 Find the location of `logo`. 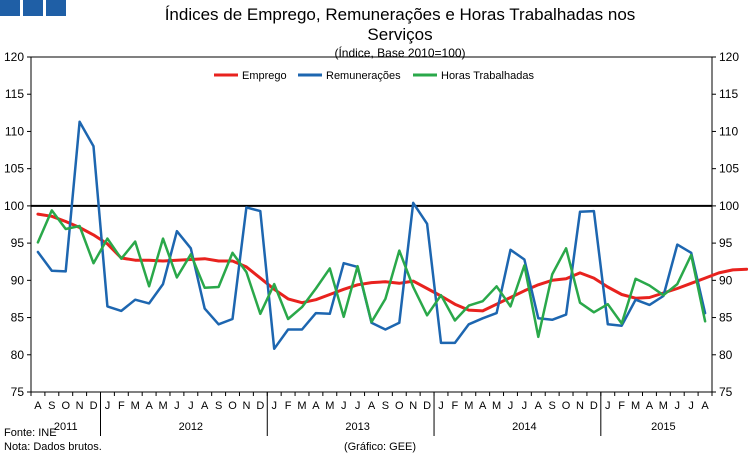

logo is located at coordinates (33, 8).